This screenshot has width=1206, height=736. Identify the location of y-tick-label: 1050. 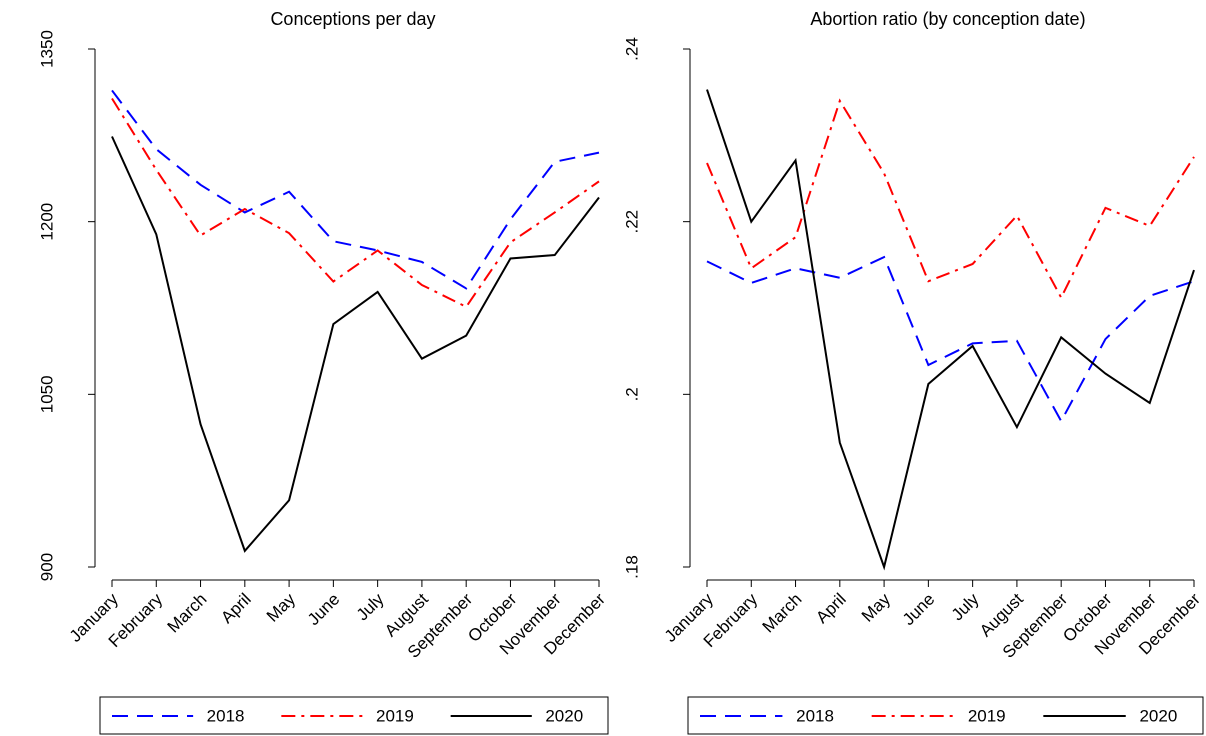
(46, 394).